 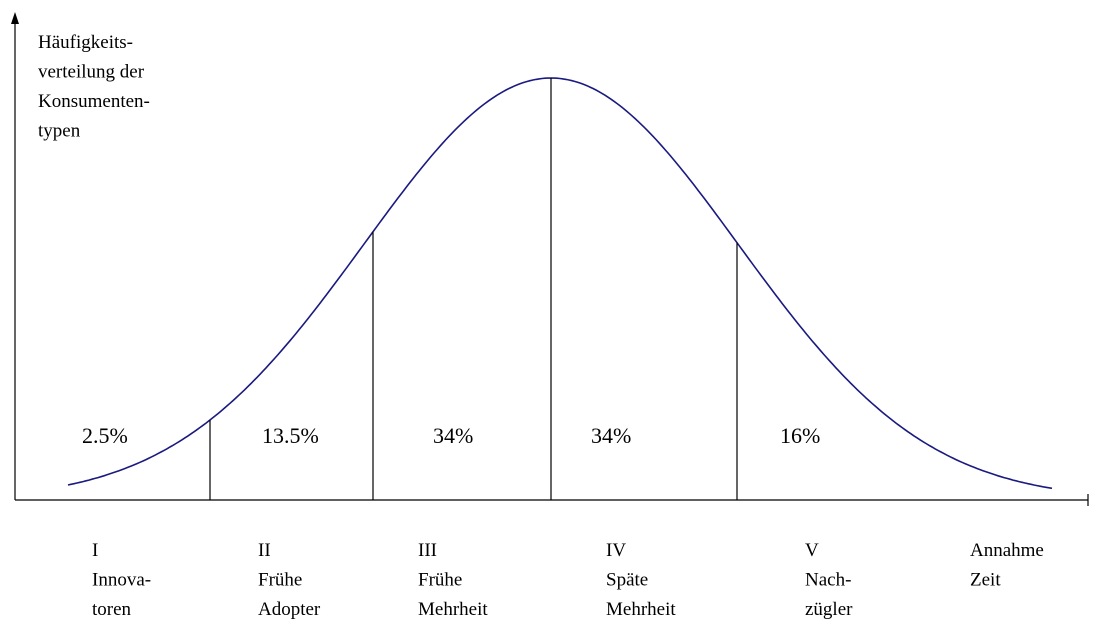 I want to click on segment-label: zügler, so click(x=829, y=609).